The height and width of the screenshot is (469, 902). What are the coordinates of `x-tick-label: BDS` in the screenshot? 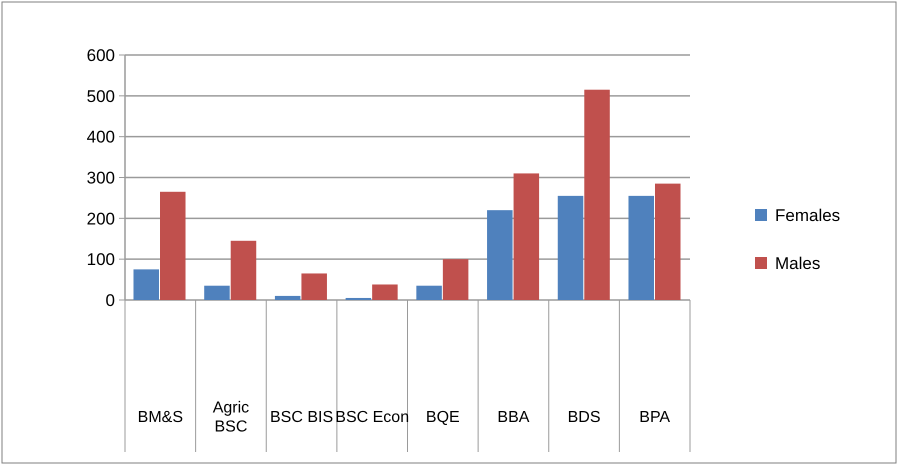 It's located at (584, 417).